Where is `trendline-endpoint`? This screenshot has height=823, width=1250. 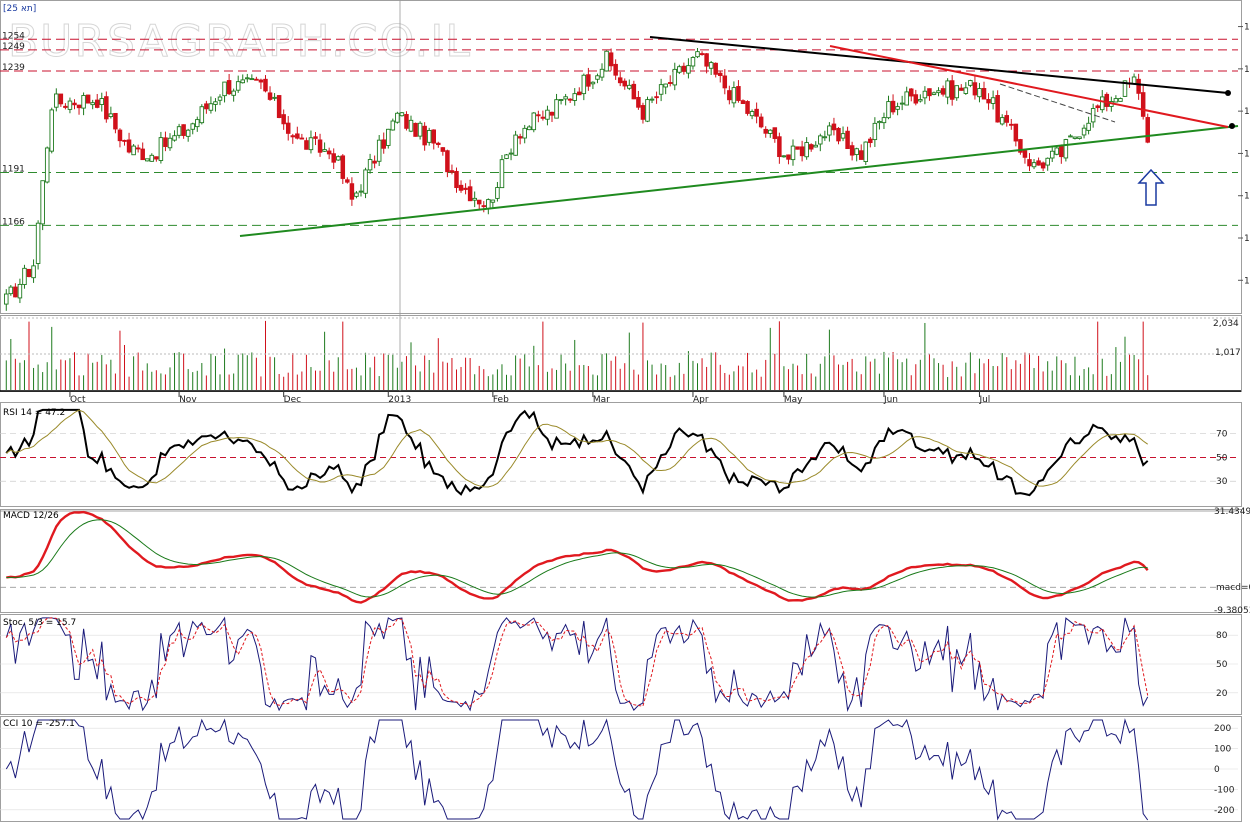
trendline-endpoint is located at coordinates (1232, 126).